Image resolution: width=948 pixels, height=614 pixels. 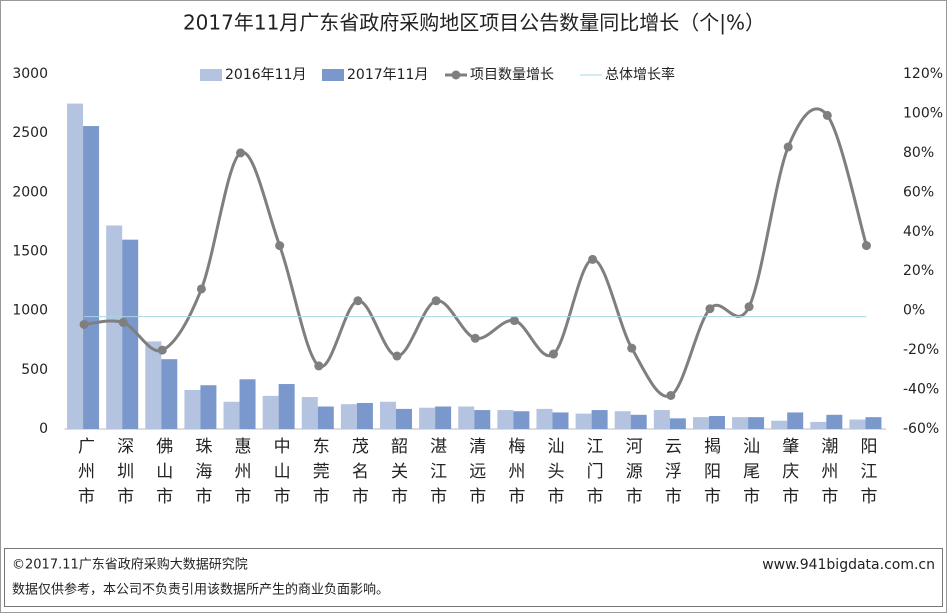 What do you see at coordinates (43, 429) in the screenshot?
I see `y-tick-label: 0` at bounding box center [43, 429].